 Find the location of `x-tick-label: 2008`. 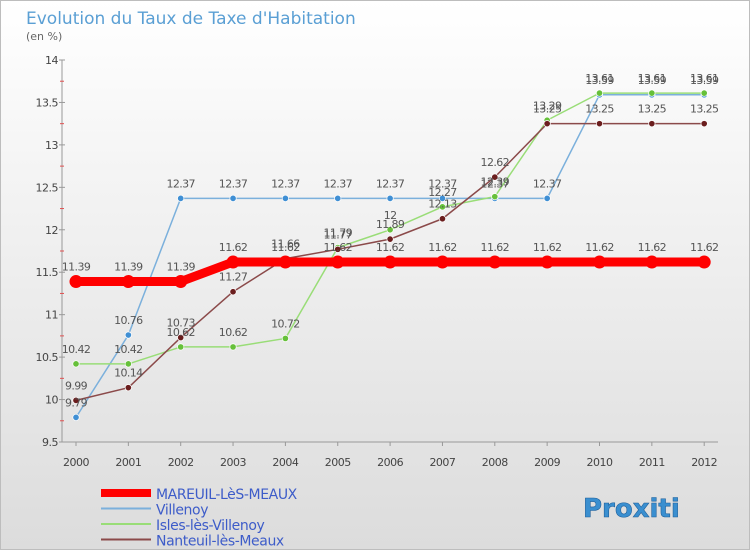

x-tick-label: 2008 is located at coordinates (495, 462).